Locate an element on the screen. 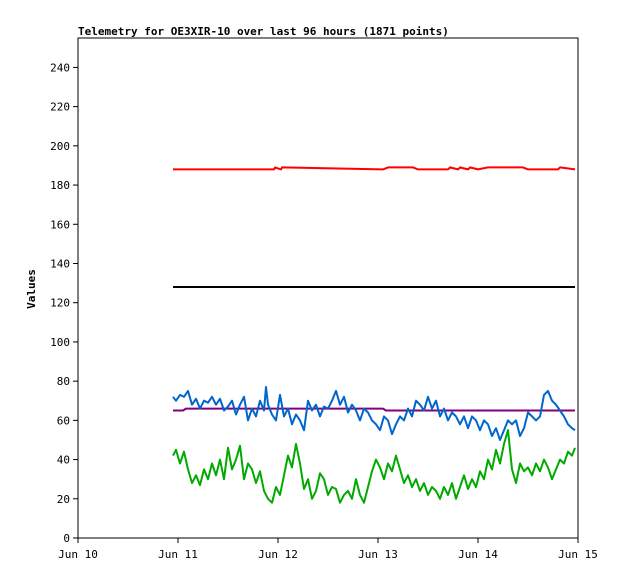 The height and width of the screenshot is (579, 618). y-tick-label: 100 is located at coordinates (60, 342).